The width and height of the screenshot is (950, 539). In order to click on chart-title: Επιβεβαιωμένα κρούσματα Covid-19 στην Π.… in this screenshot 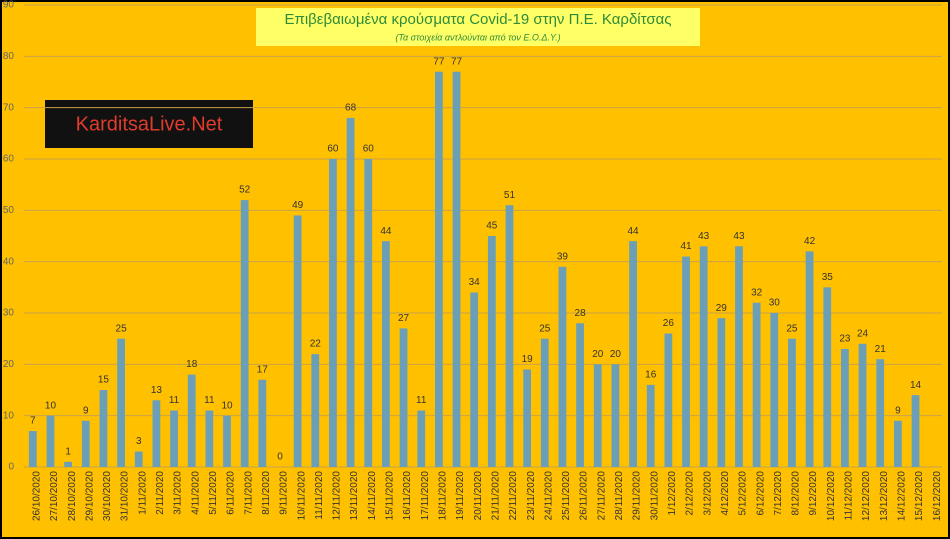, I will do `click(477, 19)`.